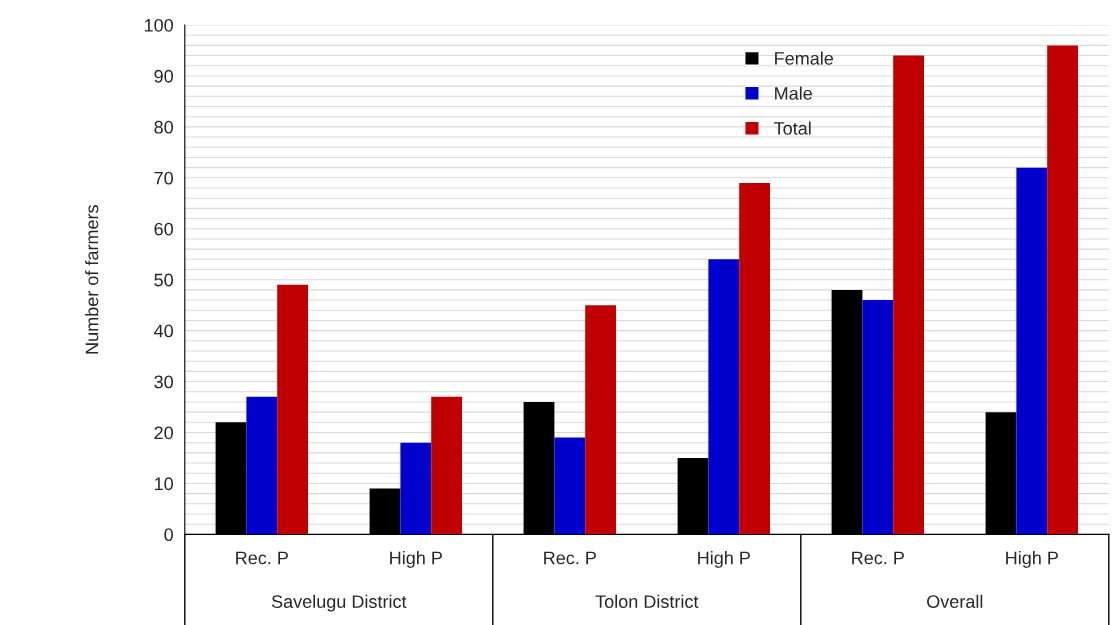 The width and height of the screenshot is (1120, 625). I want to click on y-tick-label: 40, so click(163, 331).